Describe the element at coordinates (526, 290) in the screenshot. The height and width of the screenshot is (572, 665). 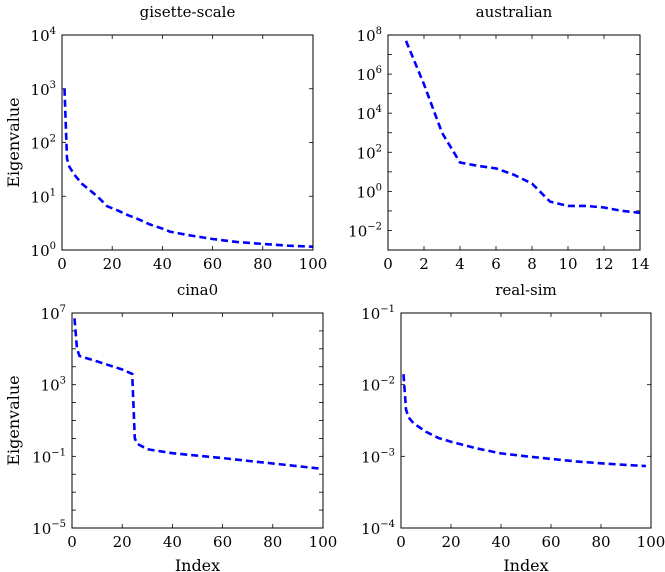
I see `chart-title: real-sim` at that location.